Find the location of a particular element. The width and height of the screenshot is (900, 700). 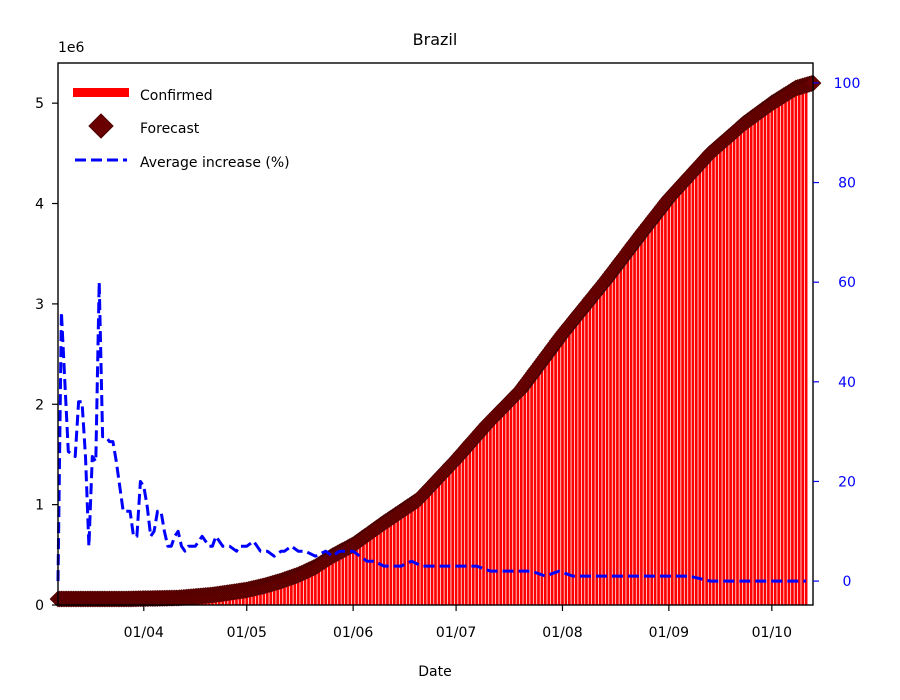

y2-tick-label: 100 is located at coordinates (847, 84).